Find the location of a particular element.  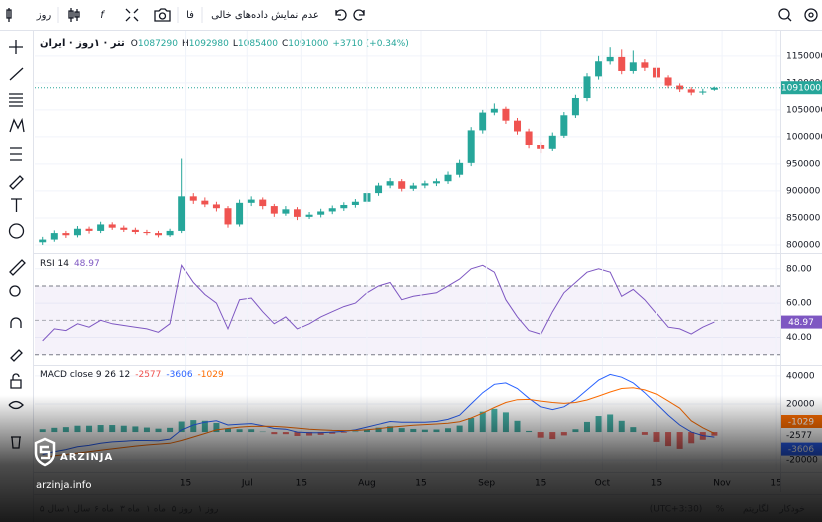

menu-icon is located at coordinates (9, 15).